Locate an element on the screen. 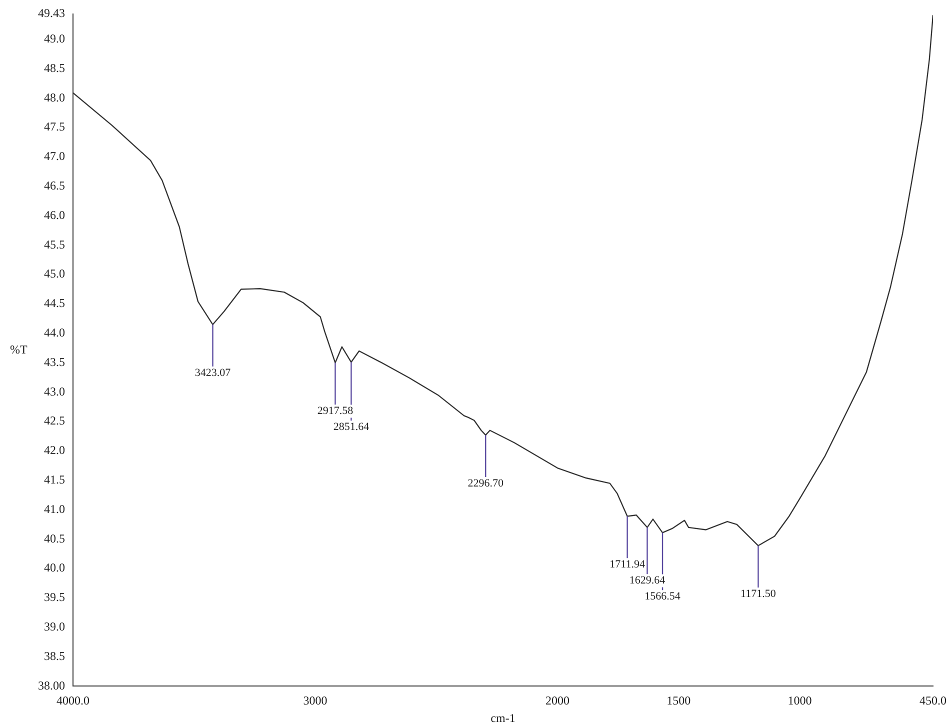 This screenshot has width=951, height=728. y-tick-label: 46.5 is located at coordinates (54, 185).